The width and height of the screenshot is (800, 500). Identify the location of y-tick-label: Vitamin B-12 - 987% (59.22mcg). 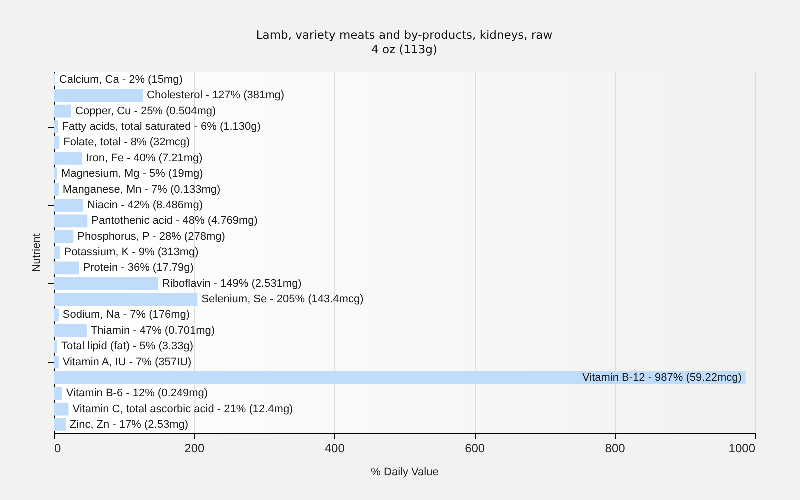
(662, 378).